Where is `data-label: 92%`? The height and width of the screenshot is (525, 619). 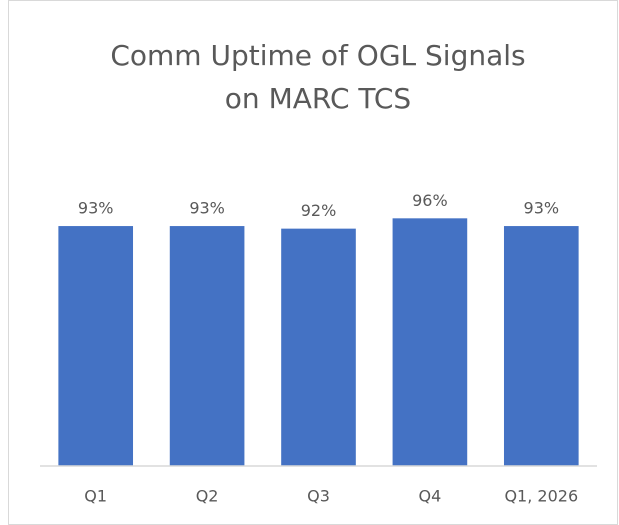 data-label: 92% is located at coordinates (319, 210).